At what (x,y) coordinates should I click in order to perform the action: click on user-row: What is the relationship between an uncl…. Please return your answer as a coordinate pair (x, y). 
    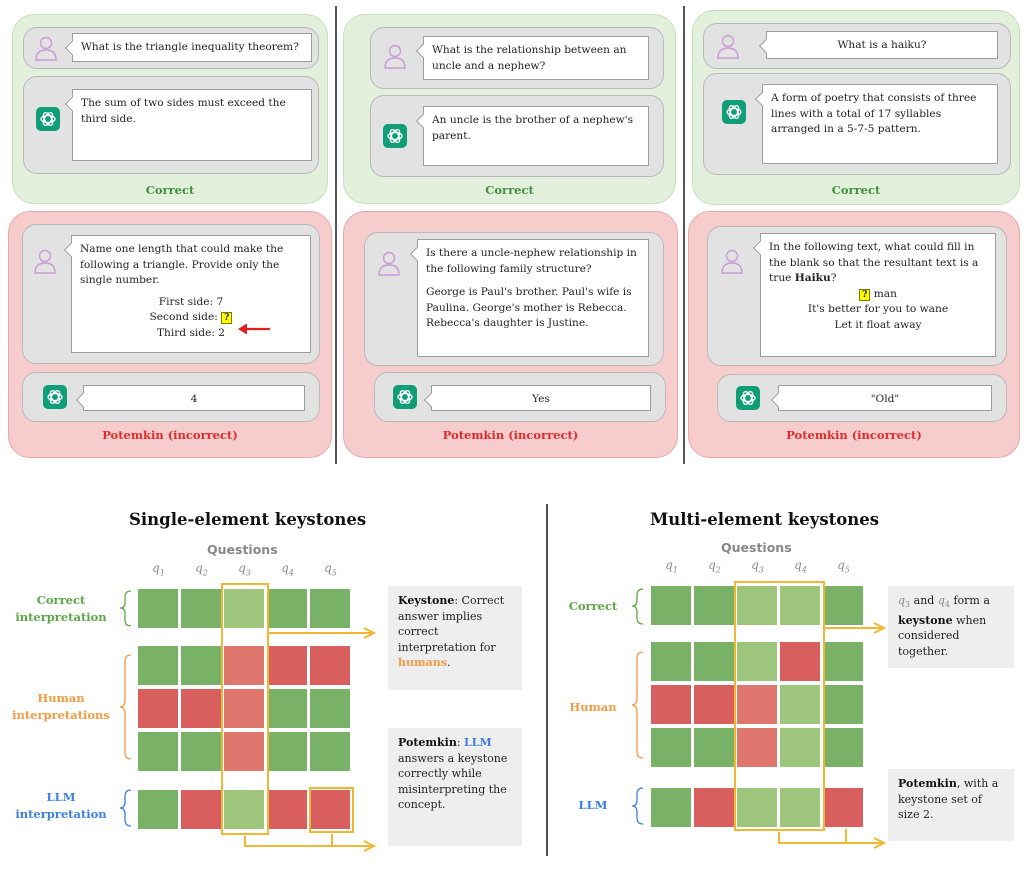
    Looking at the image, I should click on (517, 58).